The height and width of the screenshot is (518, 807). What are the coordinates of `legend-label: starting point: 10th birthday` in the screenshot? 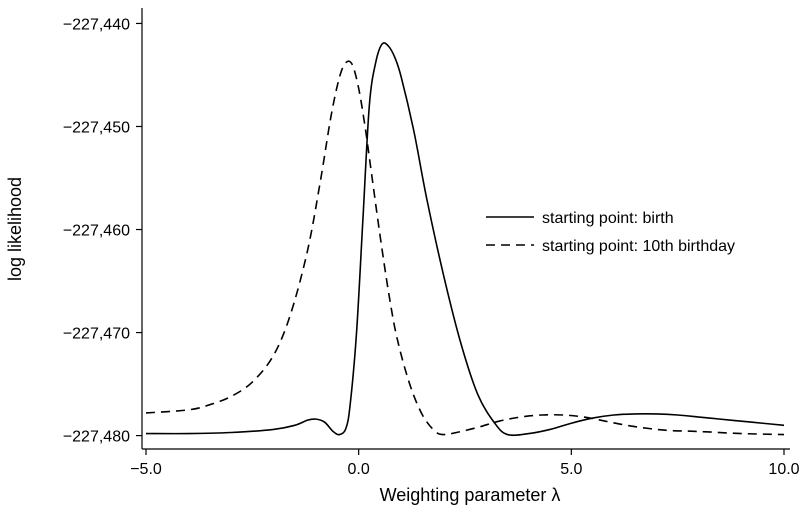 It's located at (638, 246).